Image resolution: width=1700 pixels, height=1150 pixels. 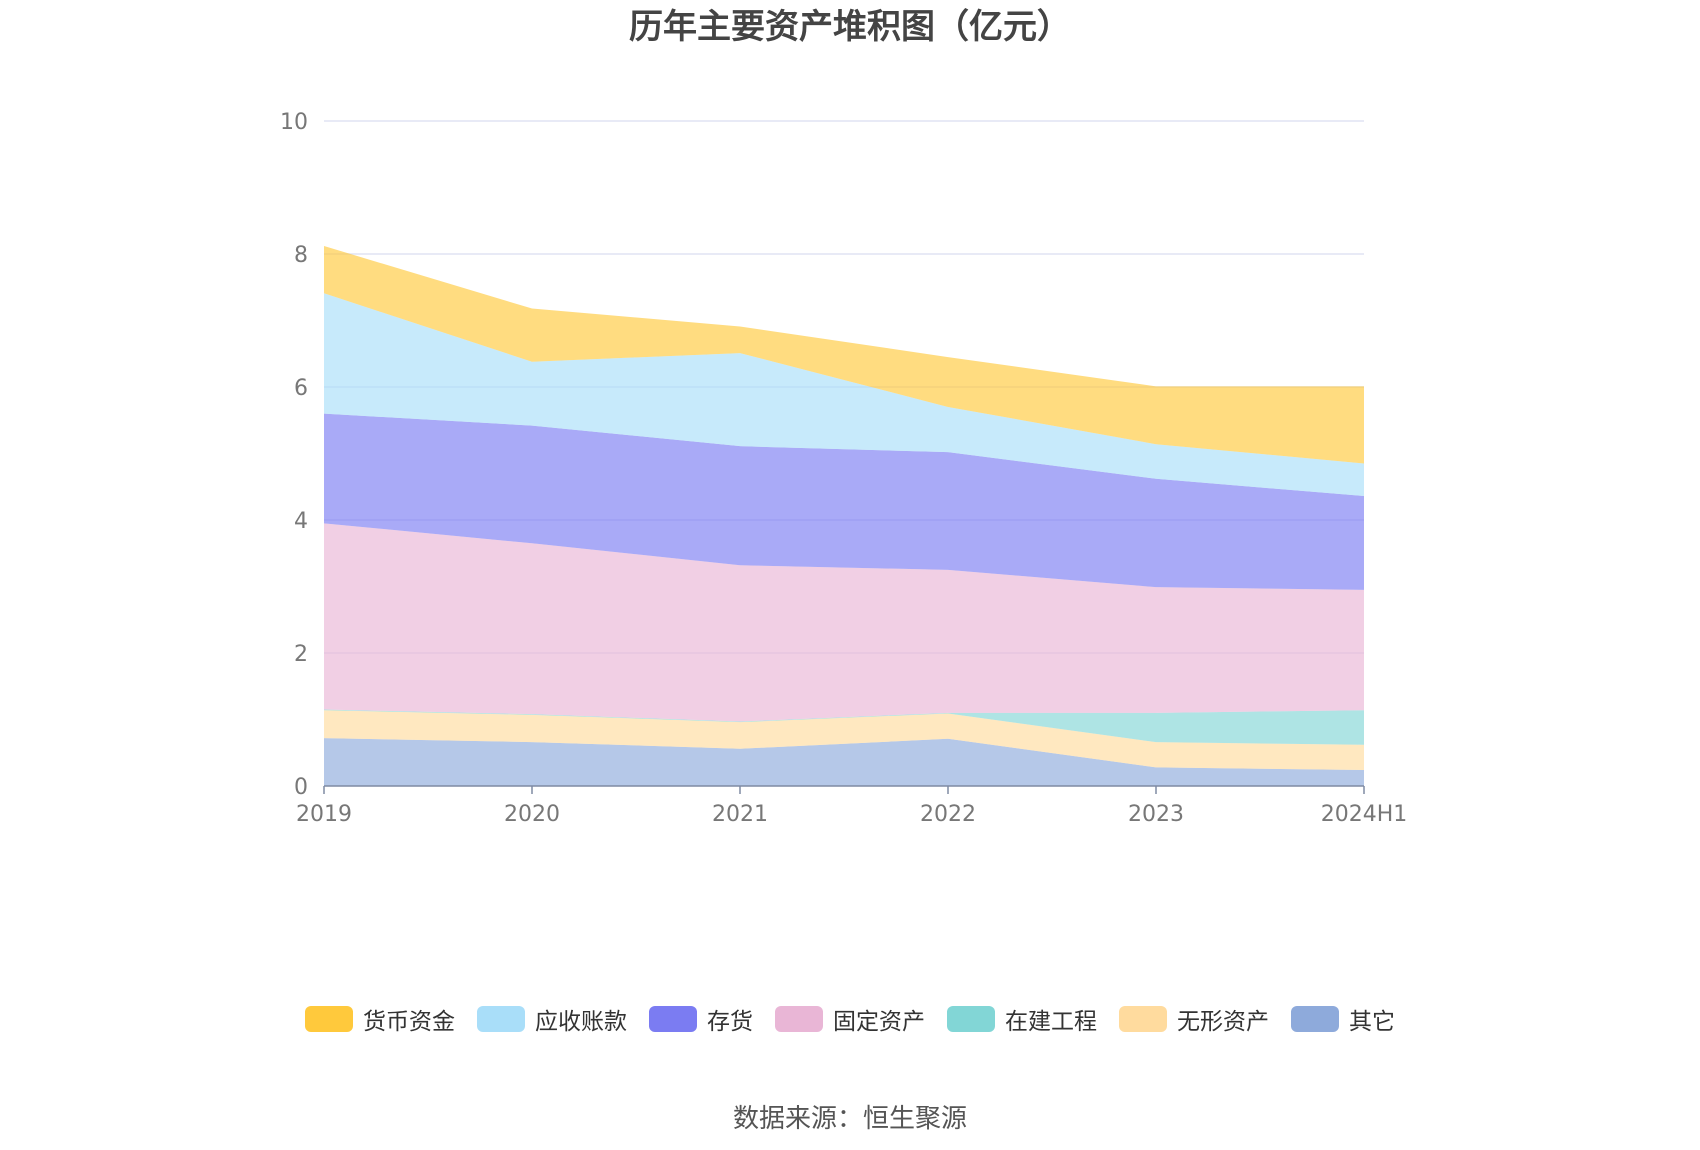 I want to click on y-tick-label-8: 8, so click(x=301, y=255).